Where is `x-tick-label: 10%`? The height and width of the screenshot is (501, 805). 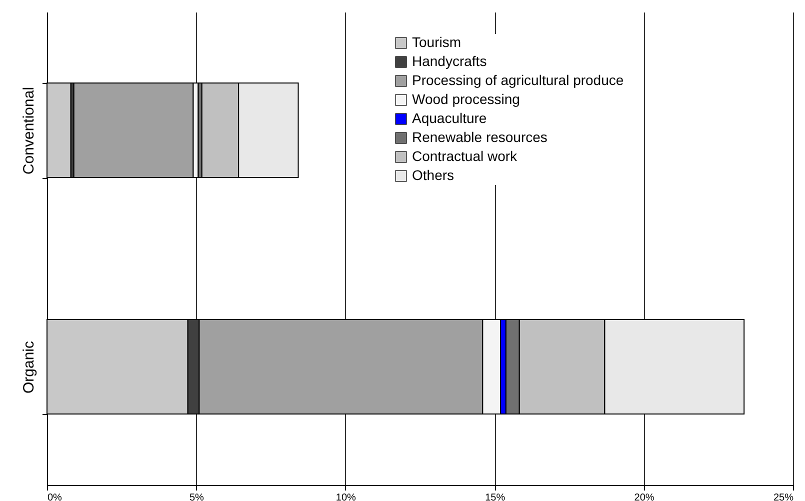 x-tick-label: 10% is located at coordinates (346, 496).